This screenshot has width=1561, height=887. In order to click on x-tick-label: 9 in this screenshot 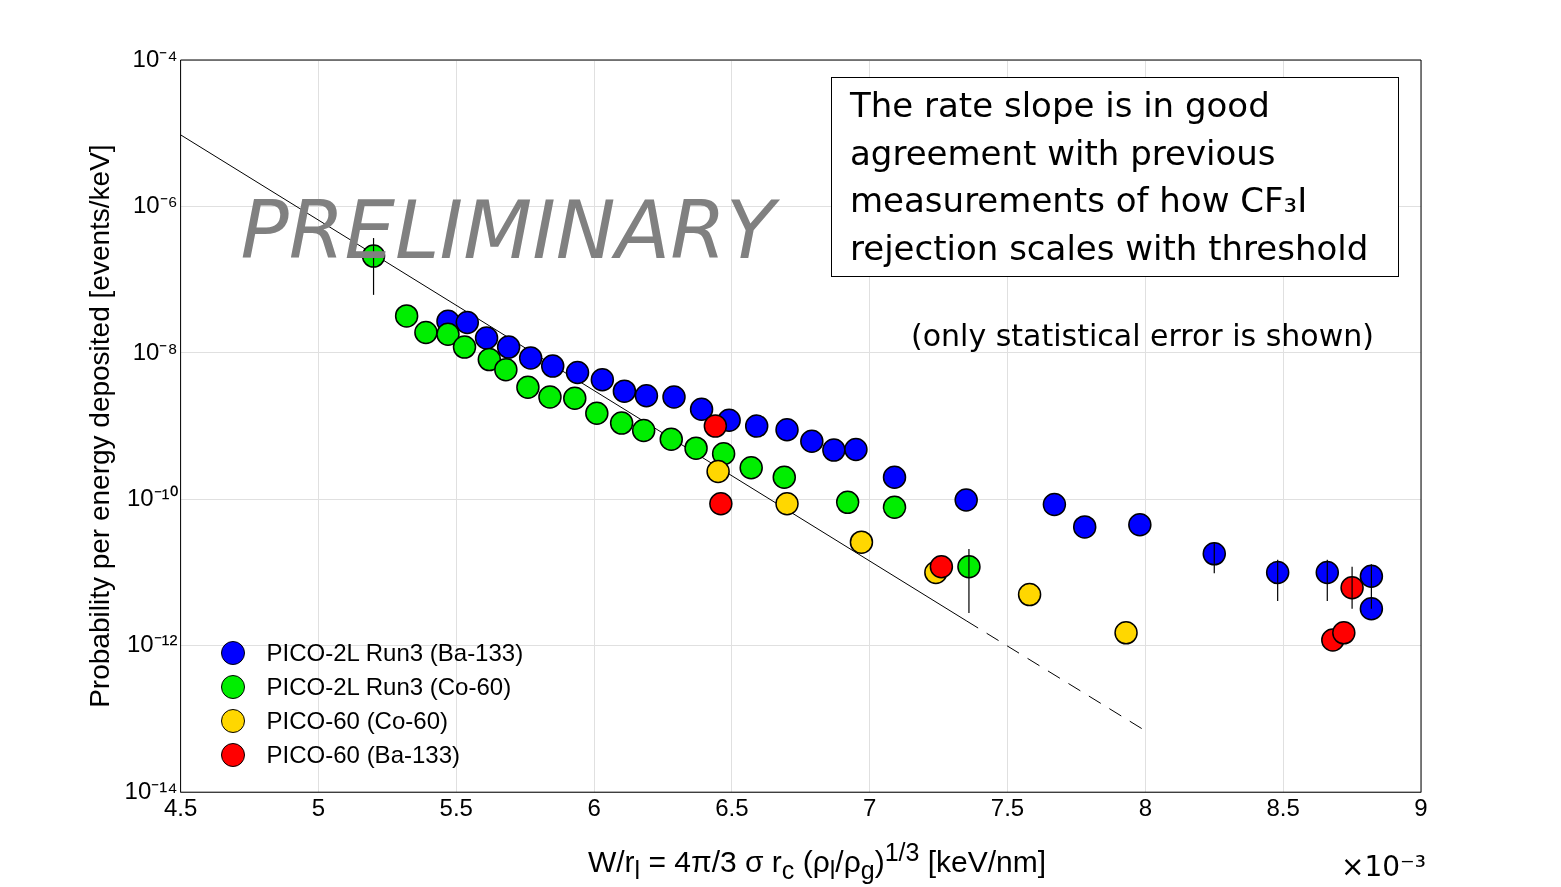, I will do `click(1421, 808)`.